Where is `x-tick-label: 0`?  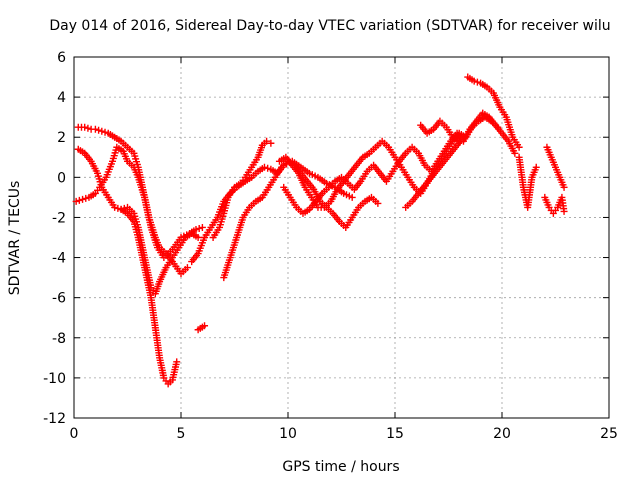
x-tick-label: 0 is located at coordinates (74, 434).